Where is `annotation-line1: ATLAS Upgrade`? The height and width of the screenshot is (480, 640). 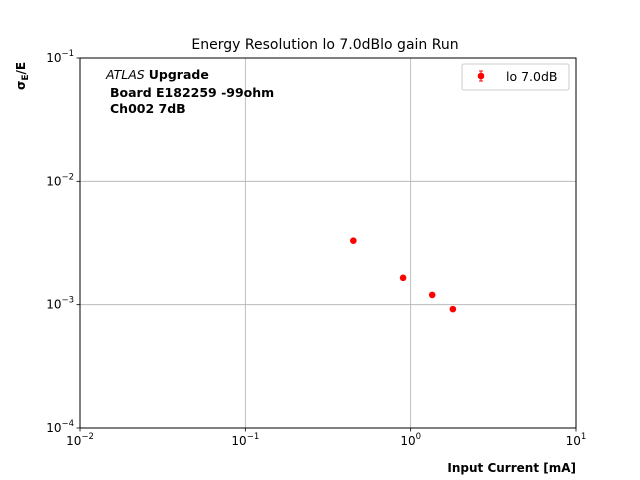
annotation-line1: ATLAS Upgrade is located at coordinates (157, 74).